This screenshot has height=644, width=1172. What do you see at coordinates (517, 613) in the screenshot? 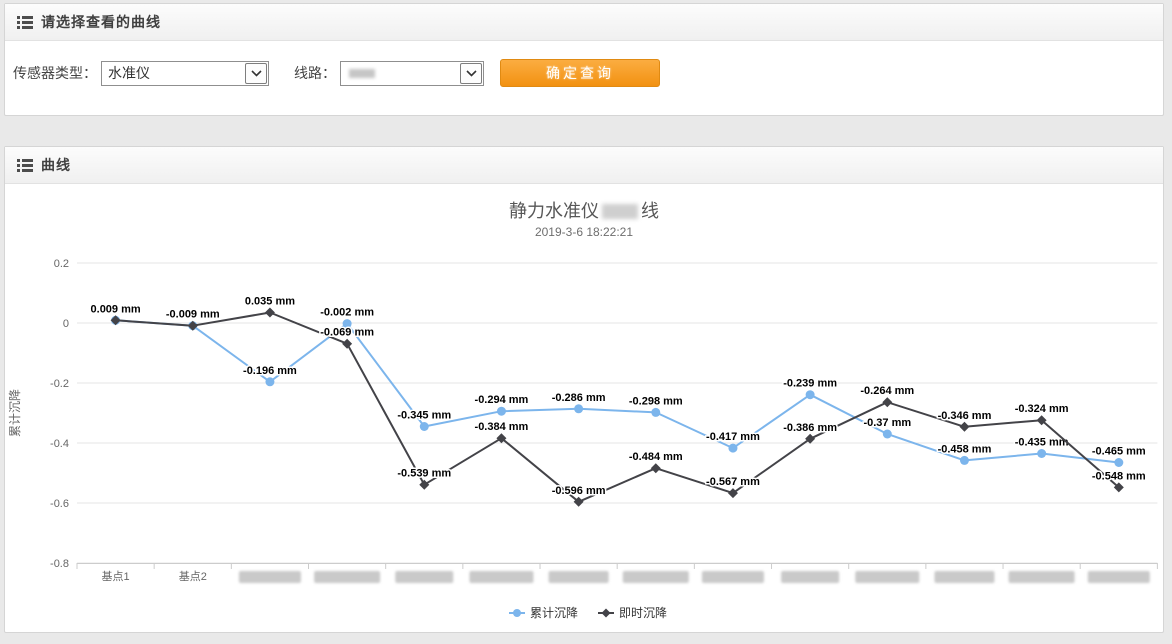
I see `legend-marker-circle-icon` at bounding box center [517, 613].